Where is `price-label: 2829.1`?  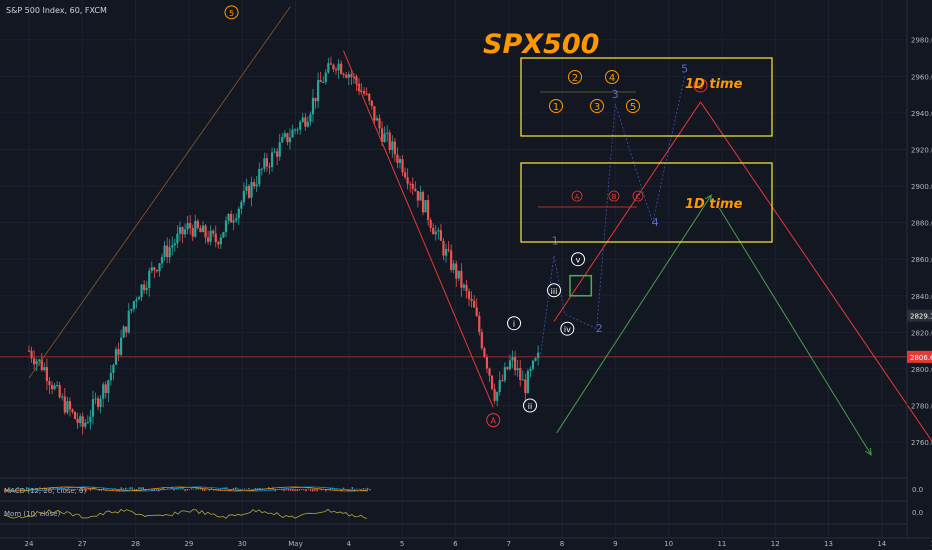
price-label: 2829.1 is located at coordinates (921, 317).